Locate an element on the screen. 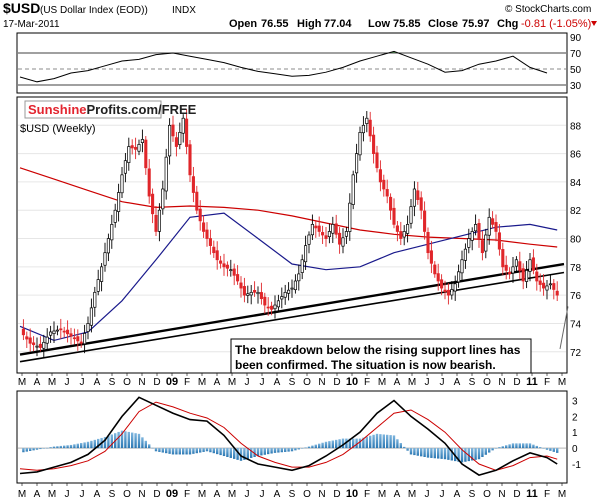  rsi-tick-label: 30 is located at coordinates (576, 86).